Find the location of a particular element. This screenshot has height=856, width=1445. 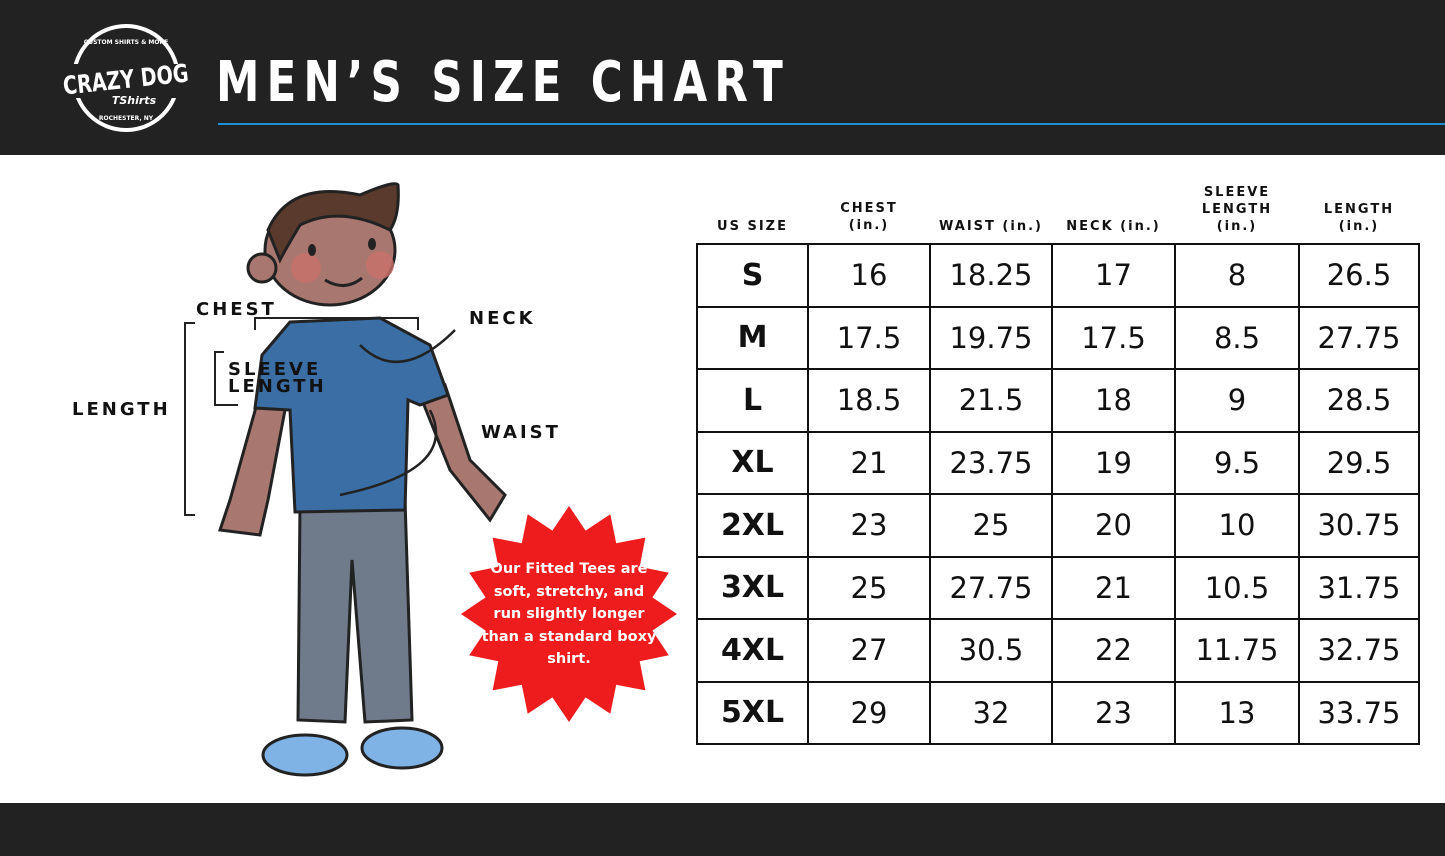

col-header-chest: CHEST (in.) is located at coordinates (869, 217).